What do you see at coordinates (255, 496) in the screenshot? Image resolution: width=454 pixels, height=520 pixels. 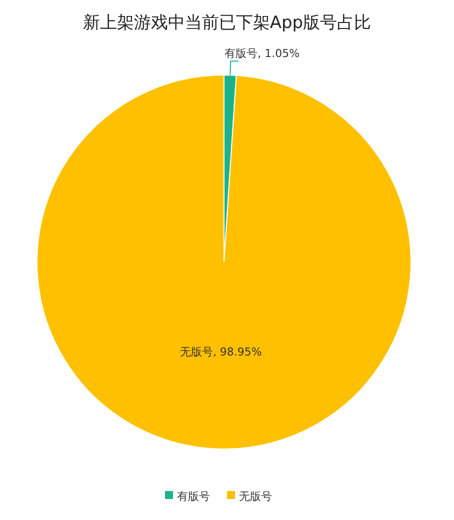 I see `legend-label: 无版号` at bounding box center [255, 496].